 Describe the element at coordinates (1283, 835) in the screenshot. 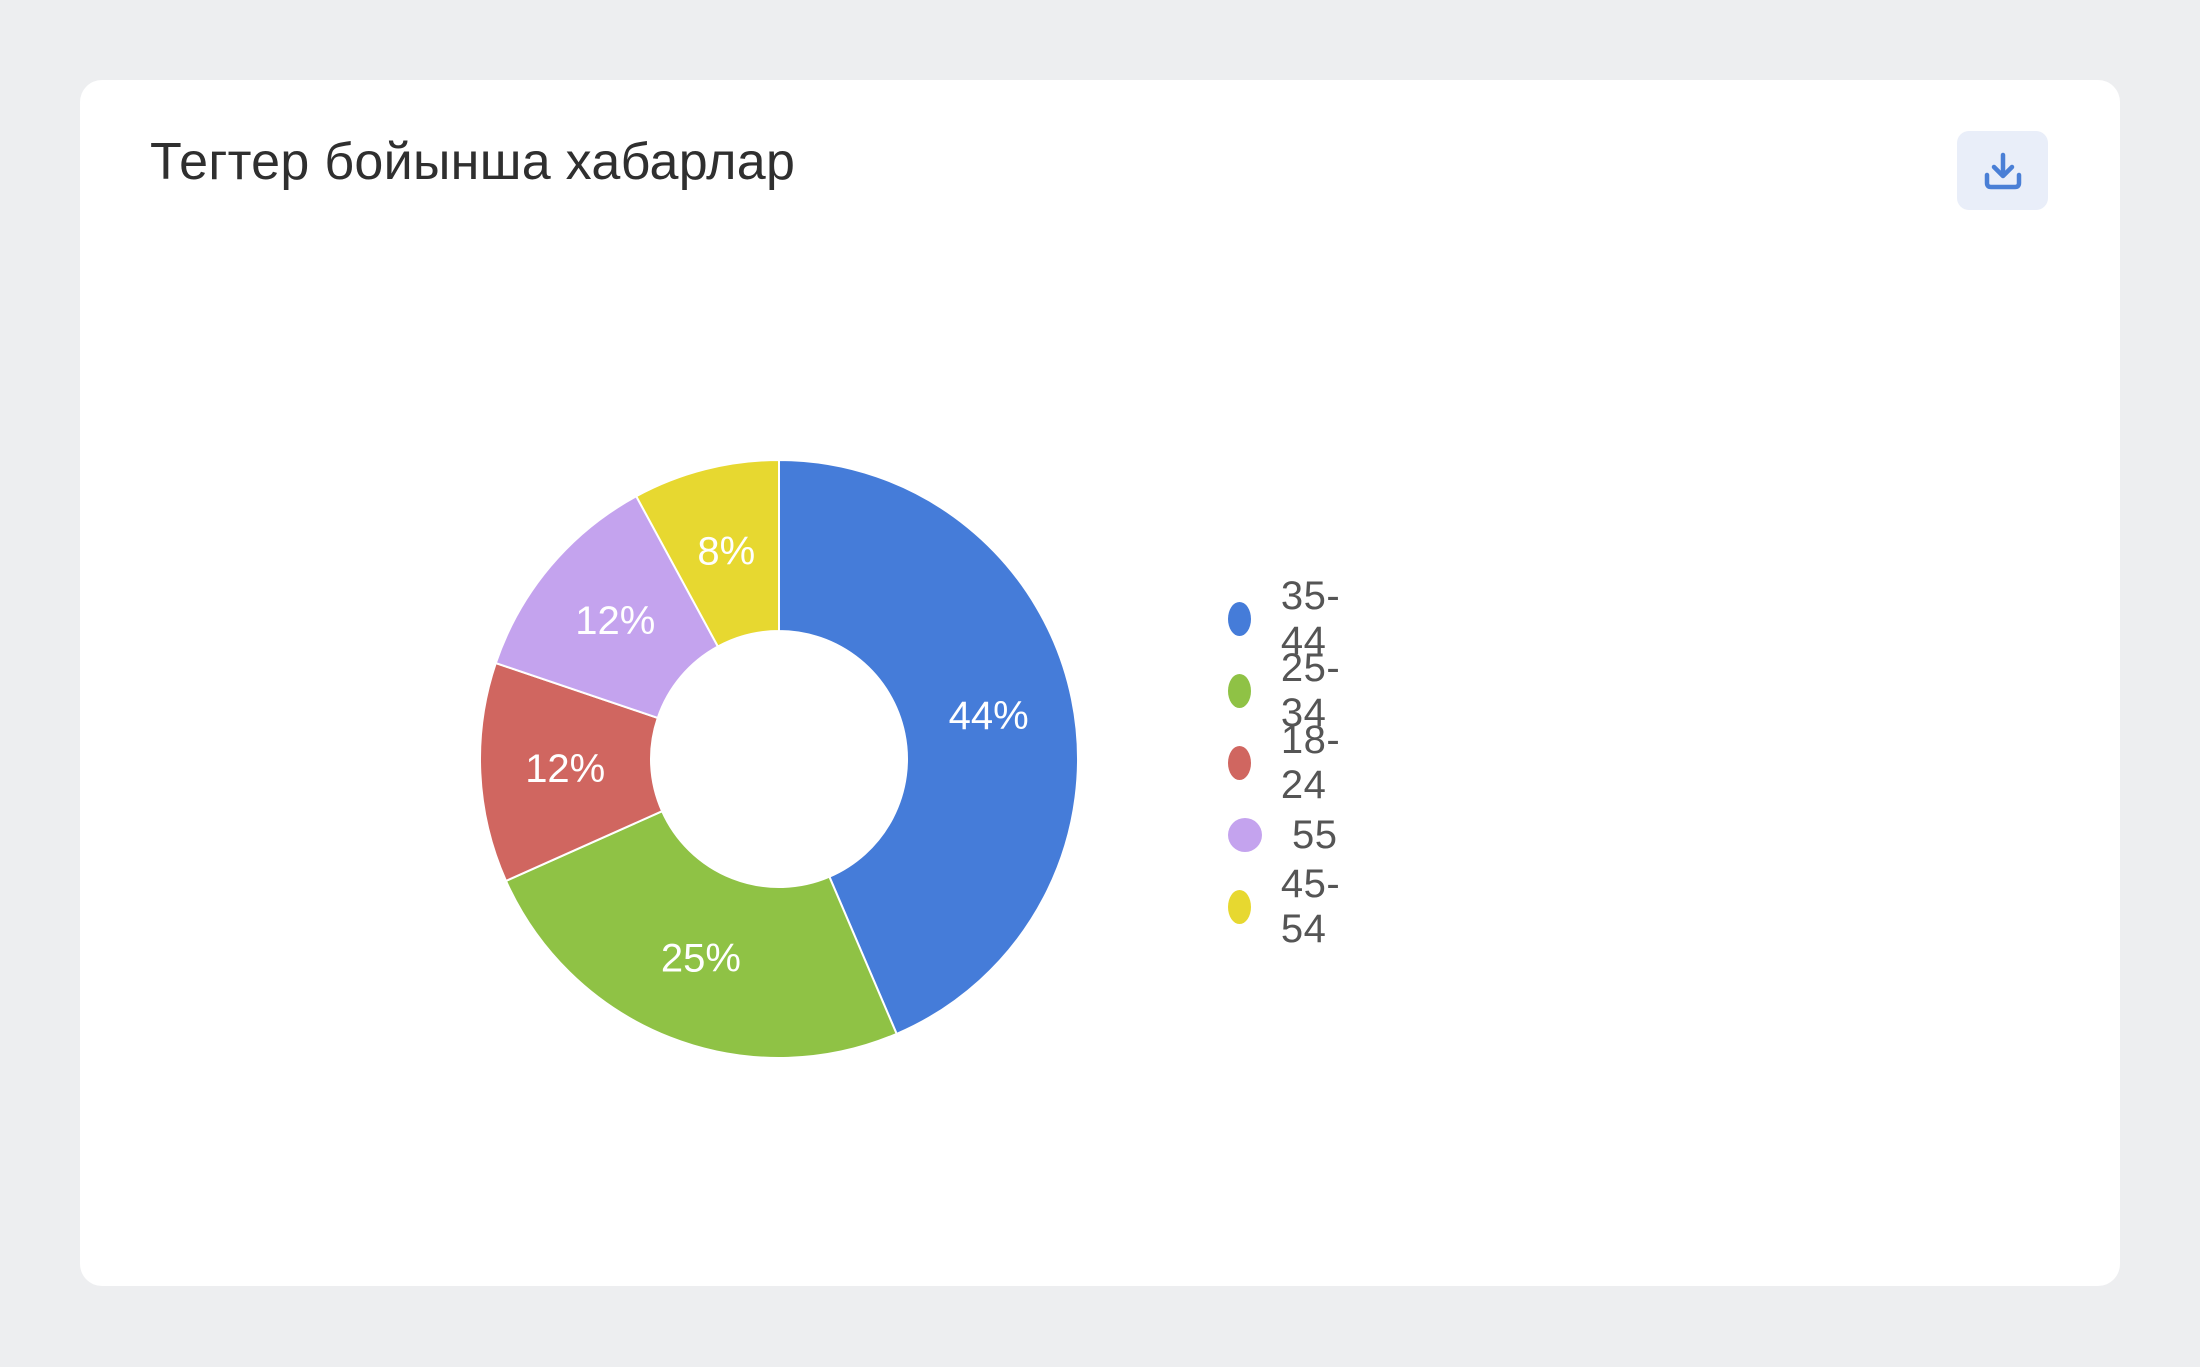

I see `legend-item: 55` at that location.